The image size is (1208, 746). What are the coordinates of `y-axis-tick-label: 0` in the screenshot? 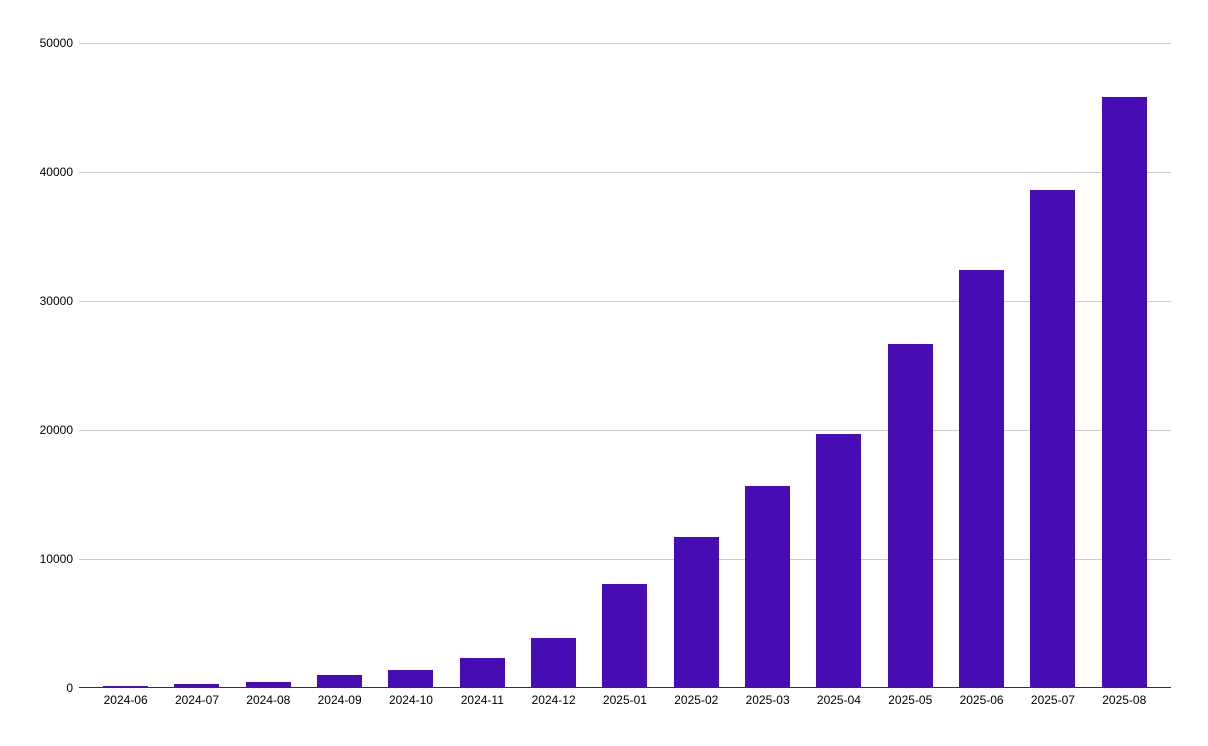 It's located at (69, 688).